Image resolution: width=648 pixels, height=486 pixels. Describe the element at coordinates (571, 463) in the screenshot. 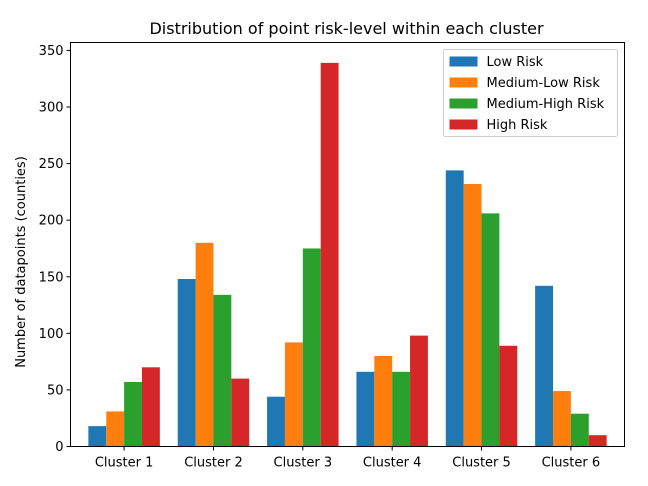

I see `x-tick-label: Cluster 6` at that location.